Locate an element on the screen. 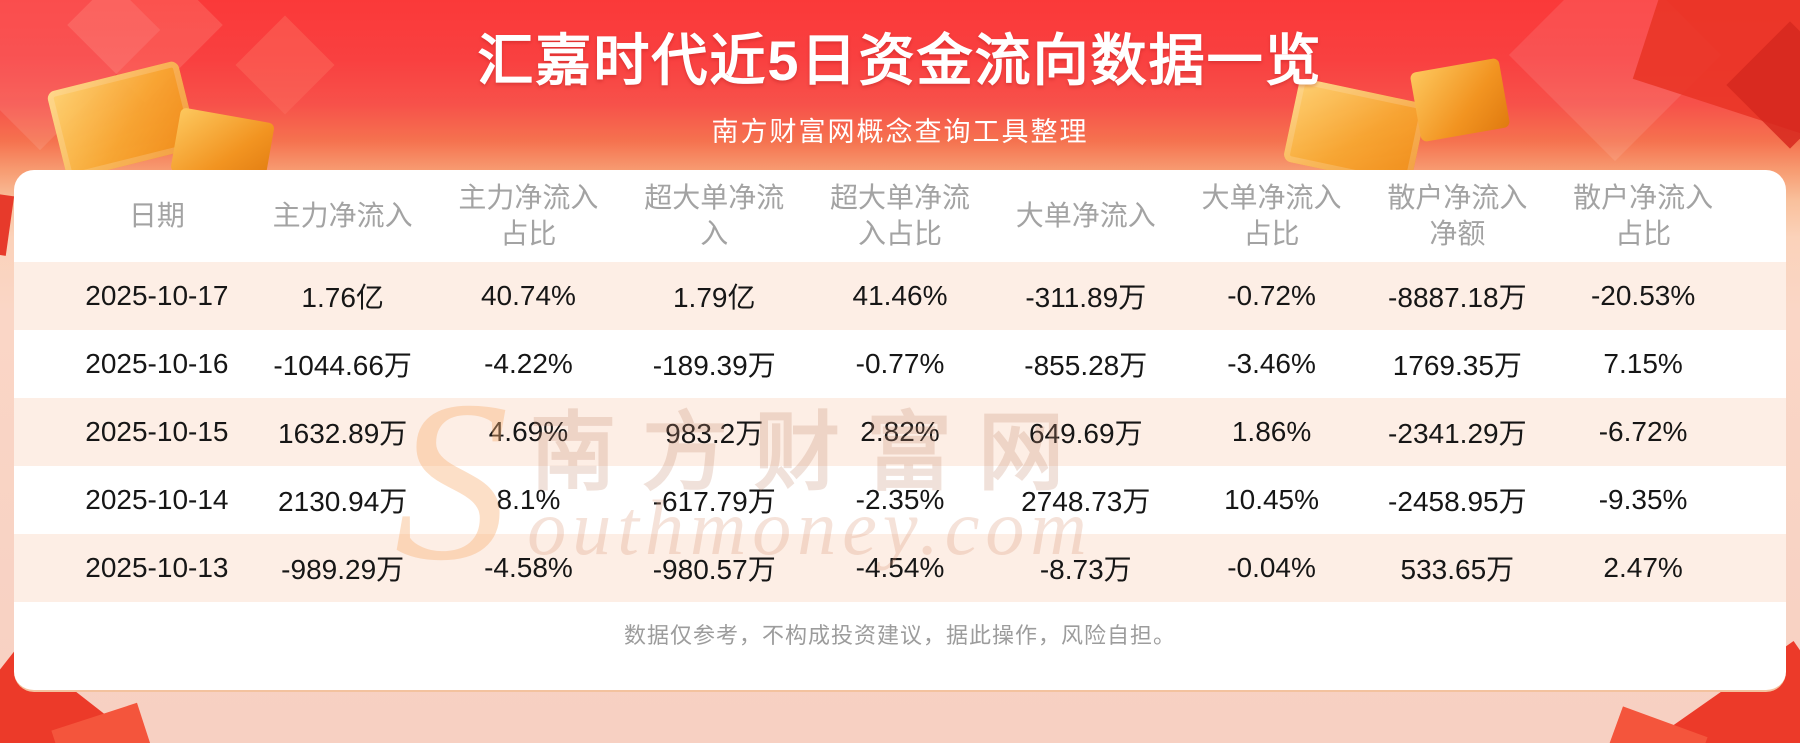  cell-retail-inflow: -8887.18万 is located at coordinates (1457, 297).